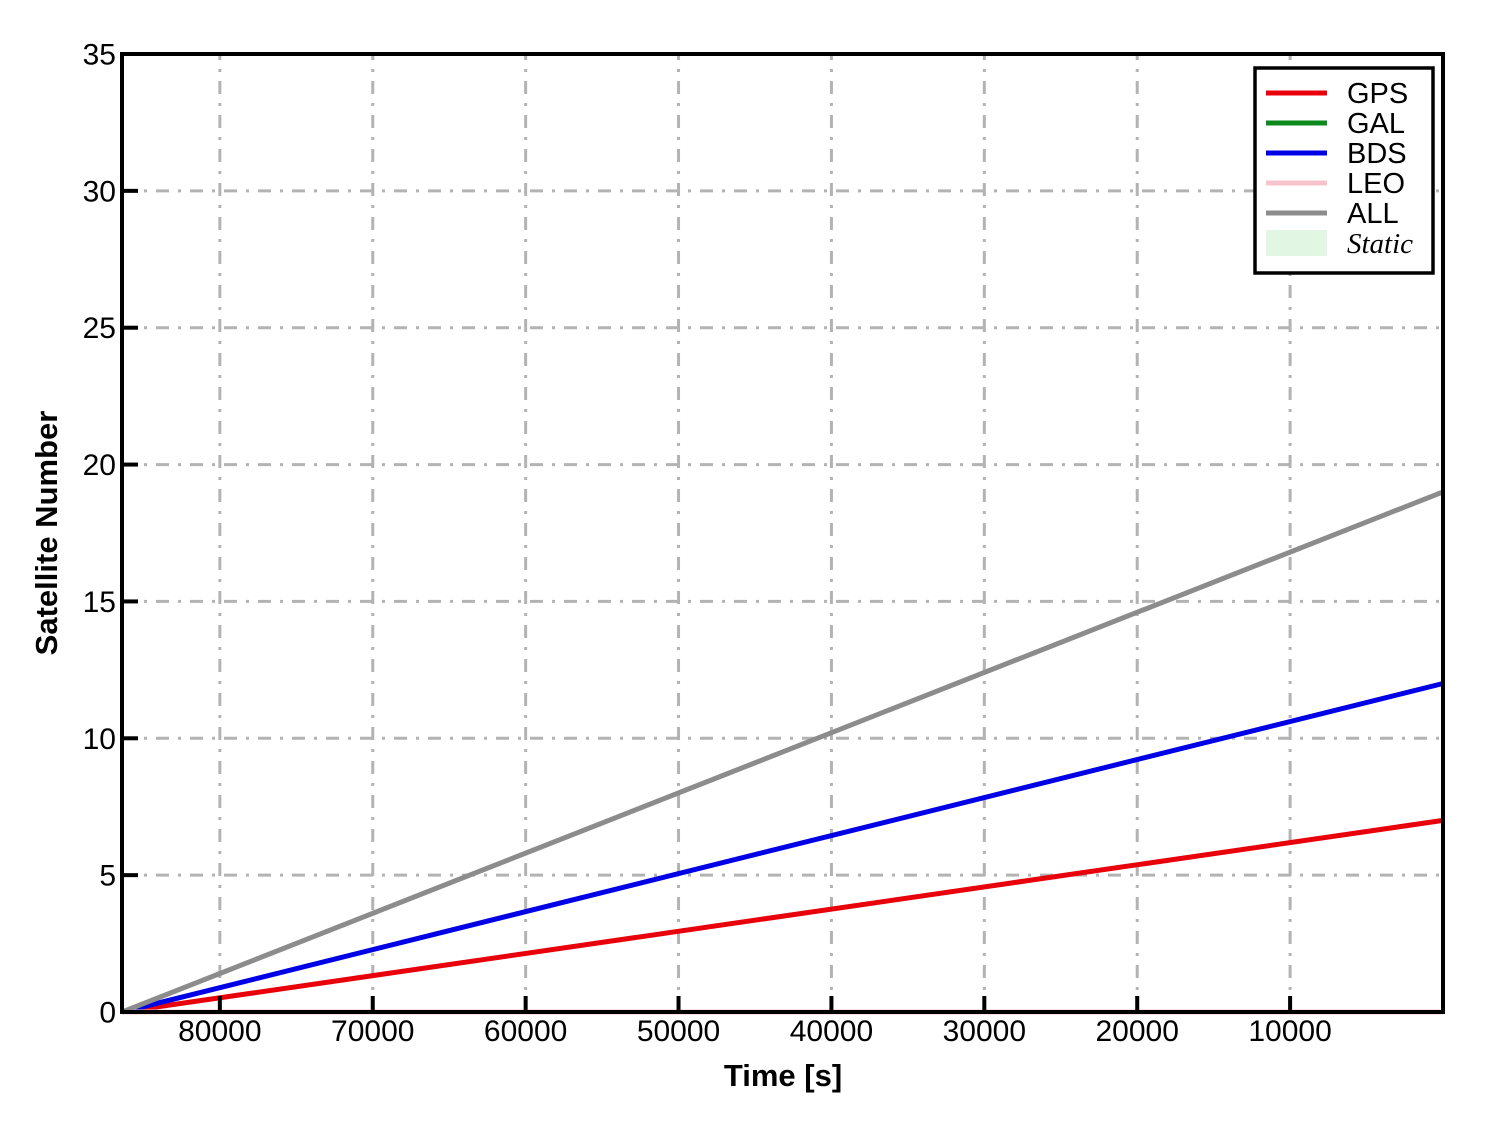 This screenshot has width=1488, height=1133. What do you see at coordinates (1337, 94) in the screenshot?
I see `legend-item-gps: GPS` at bounding box center [1337, 94].